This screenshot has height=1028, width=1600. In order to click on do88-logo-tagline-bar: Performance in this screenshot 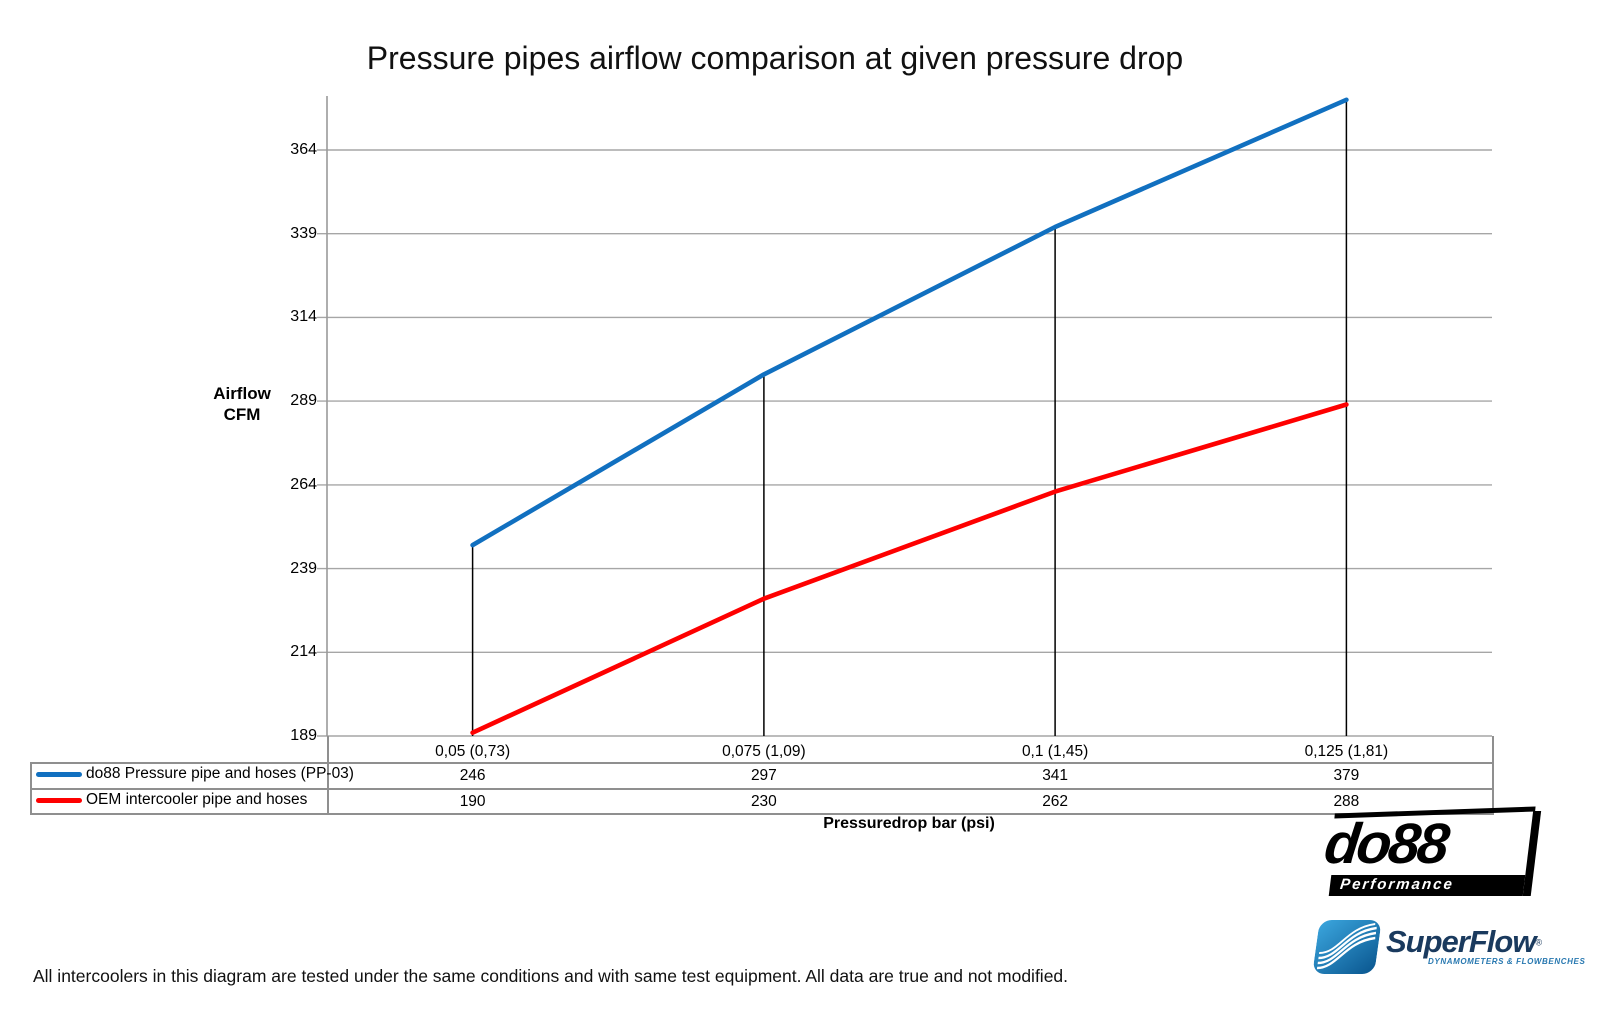, I will do `click(1427, 885)`.